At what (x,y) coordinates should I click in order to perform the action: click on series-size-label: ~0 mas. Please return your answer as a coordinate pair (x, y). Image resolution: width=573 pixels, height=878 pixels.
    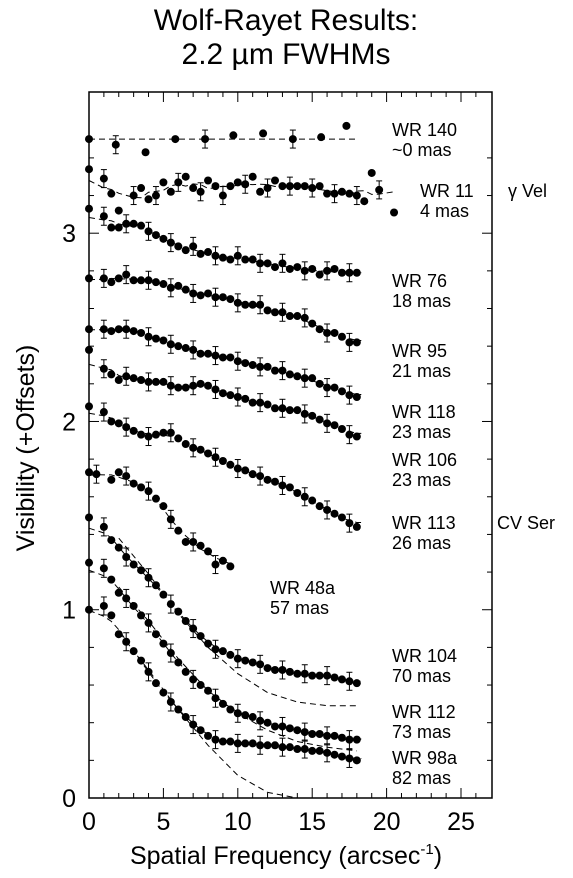
    Looking at the image, I should click on (422, 150).